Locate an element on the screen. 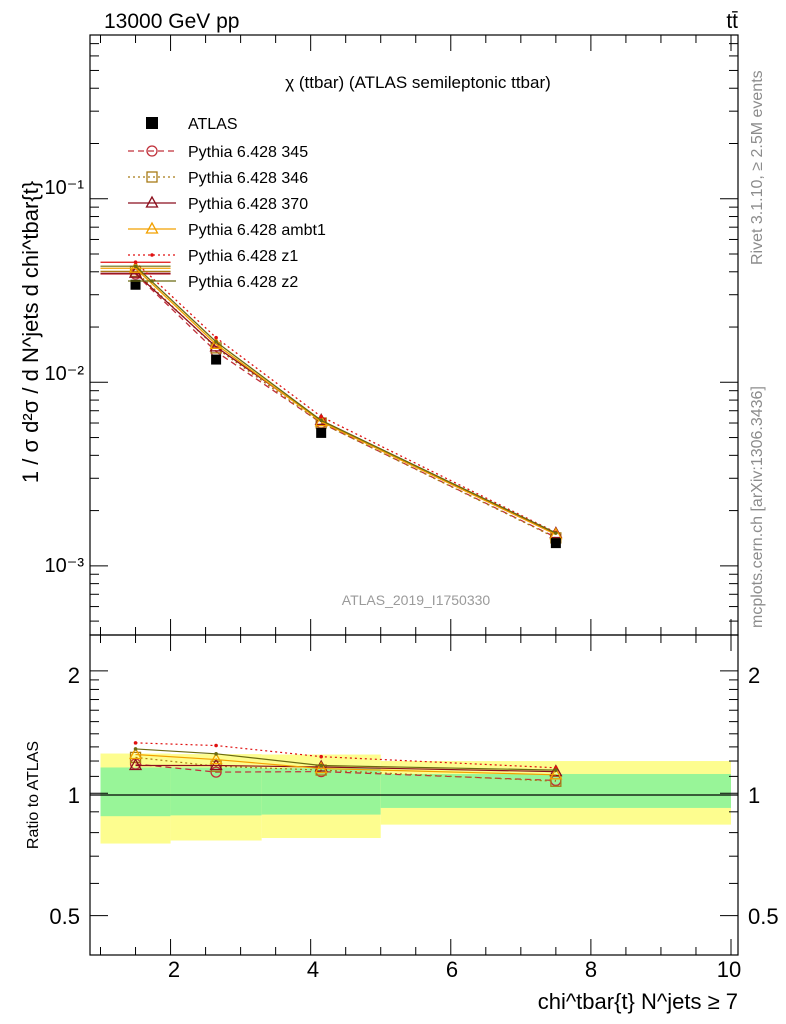 The height and width of the screenshot is (1024, 786). legend-label-atlas: ATLAS is located at coordinates (213, 124).